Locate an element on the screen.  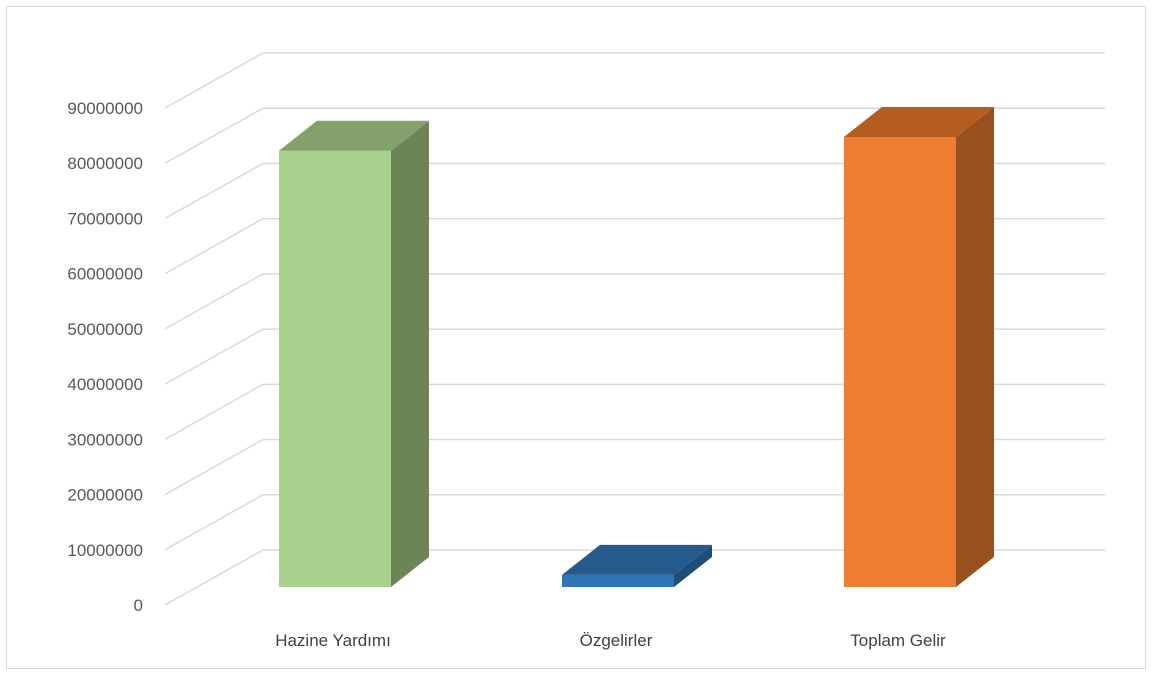
y-tick-label: 40000000 is located at coordinates (105, 384).